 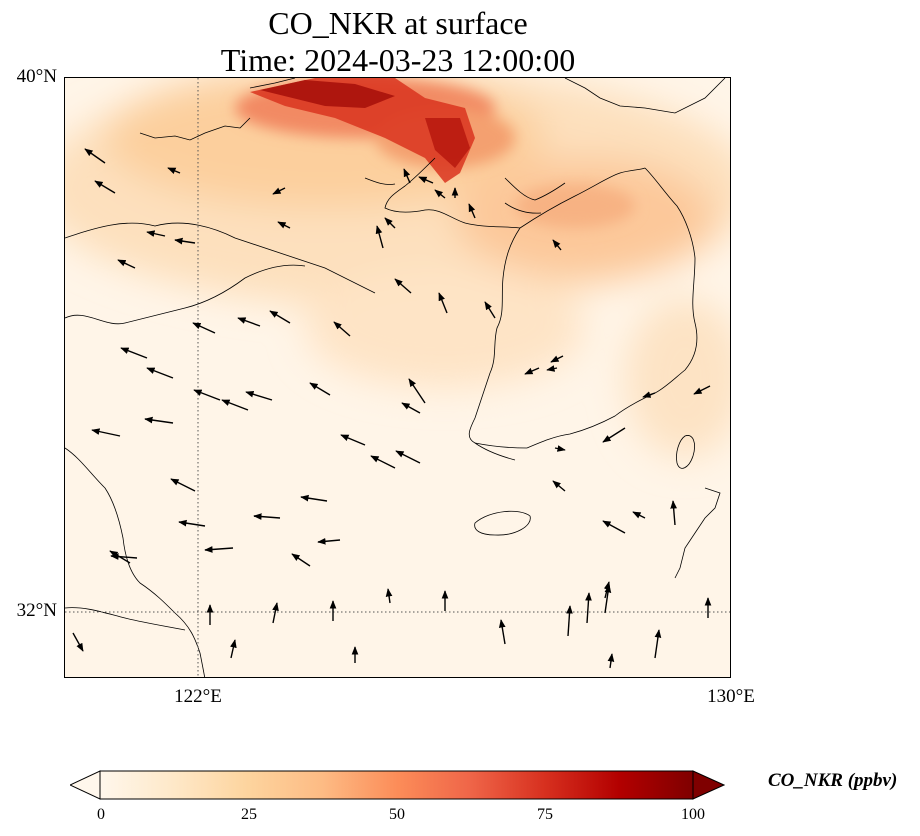 I want to click on colorbar-tick-25: 25, so click(x=249, y=814).